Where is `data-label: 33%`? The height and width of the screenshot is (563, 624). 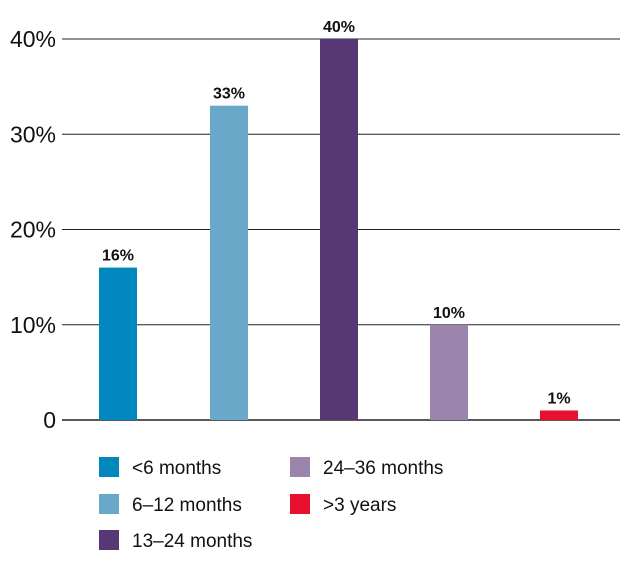
data-label: 33% is located at coordinates (229, 94).